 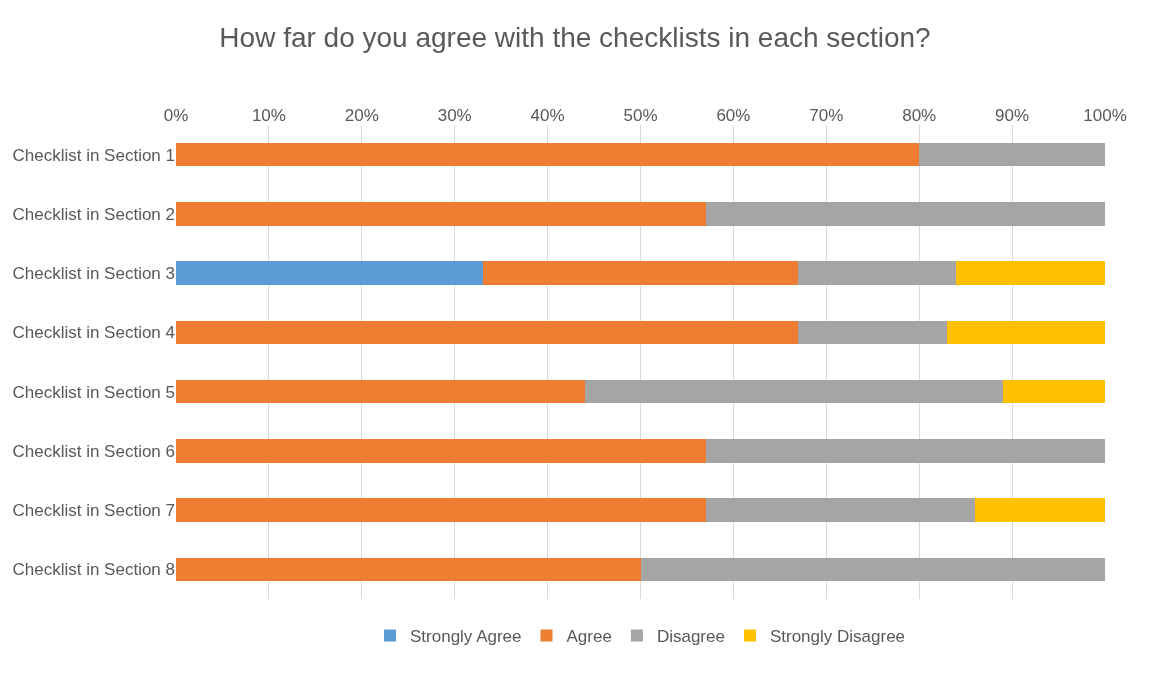 I want to click on x-tick-label: 0%, so click(x=176, y=115).